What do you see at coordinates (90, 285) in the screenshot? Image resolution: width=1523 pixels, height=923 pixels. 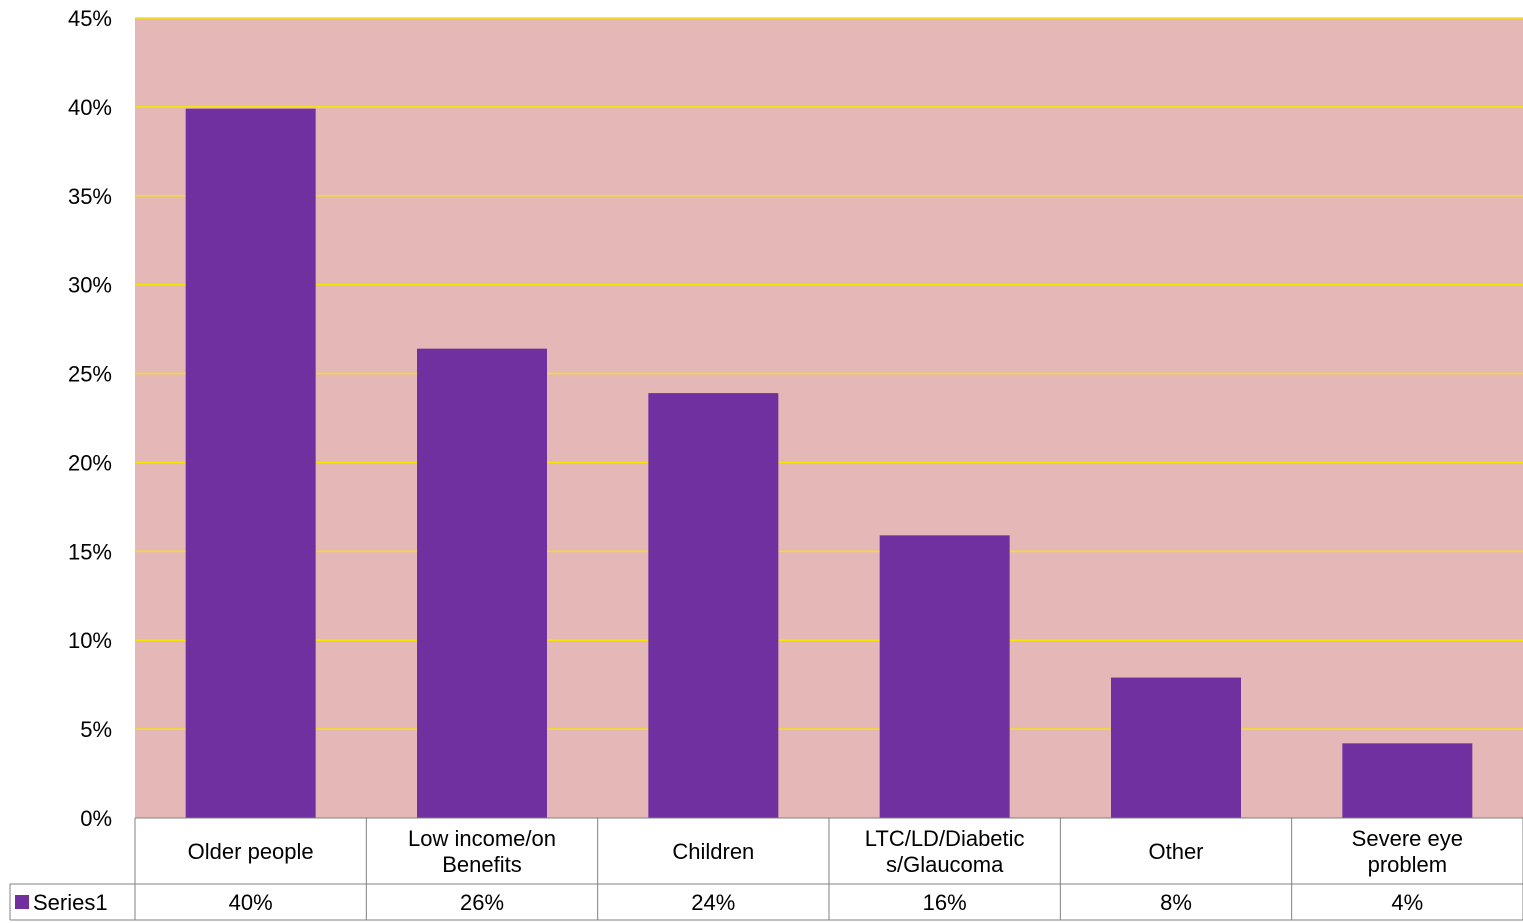 I see `y-tick-label: 30%` at bounding box center [90, 285].